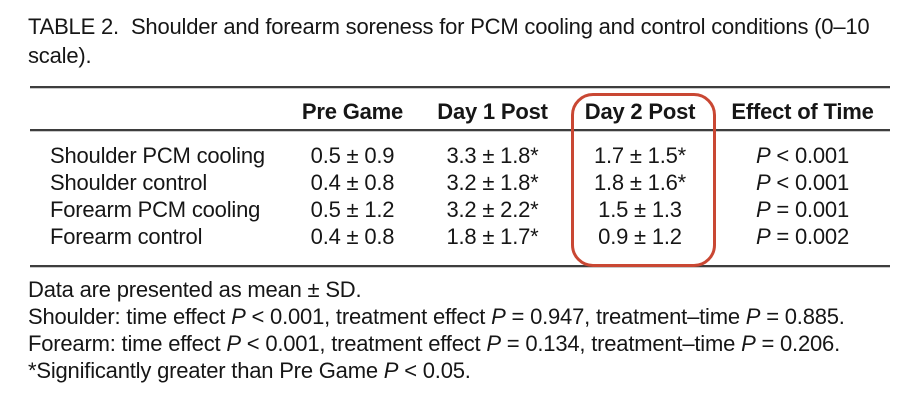 Image resolution: width=900 pixels, height=400 pixels. I want to click on column-header-day1-post: Day 1 Post, so click(492, 111).